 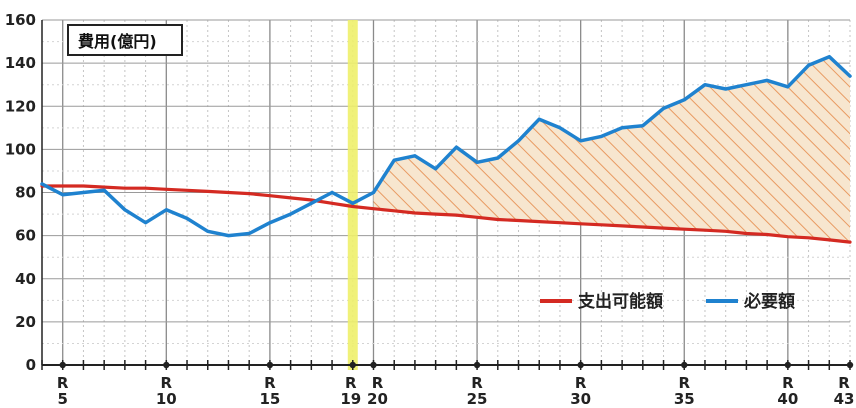 I want to click on unit-label-box: 費用(億円), so click(x=125, y=40).